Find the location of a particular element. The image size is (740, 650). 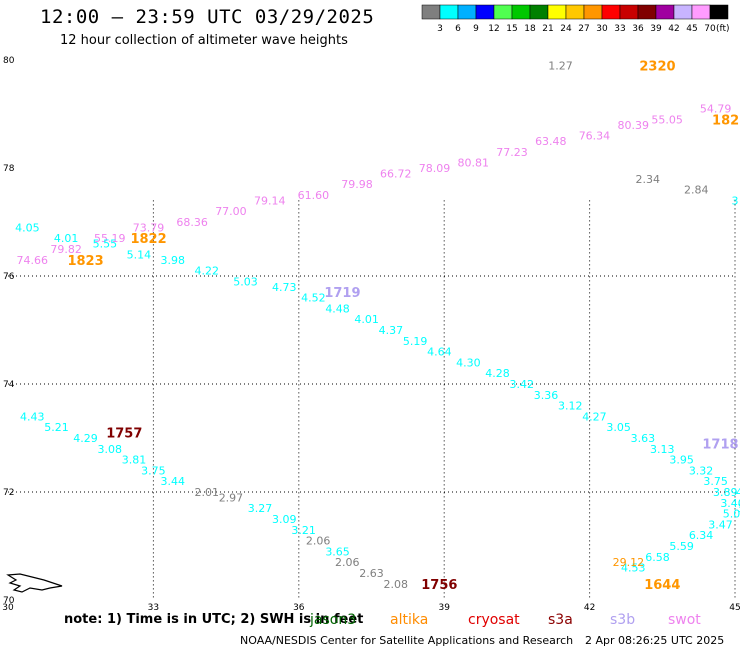

y-tick-label: 72 is located at coordinates (8, 493).